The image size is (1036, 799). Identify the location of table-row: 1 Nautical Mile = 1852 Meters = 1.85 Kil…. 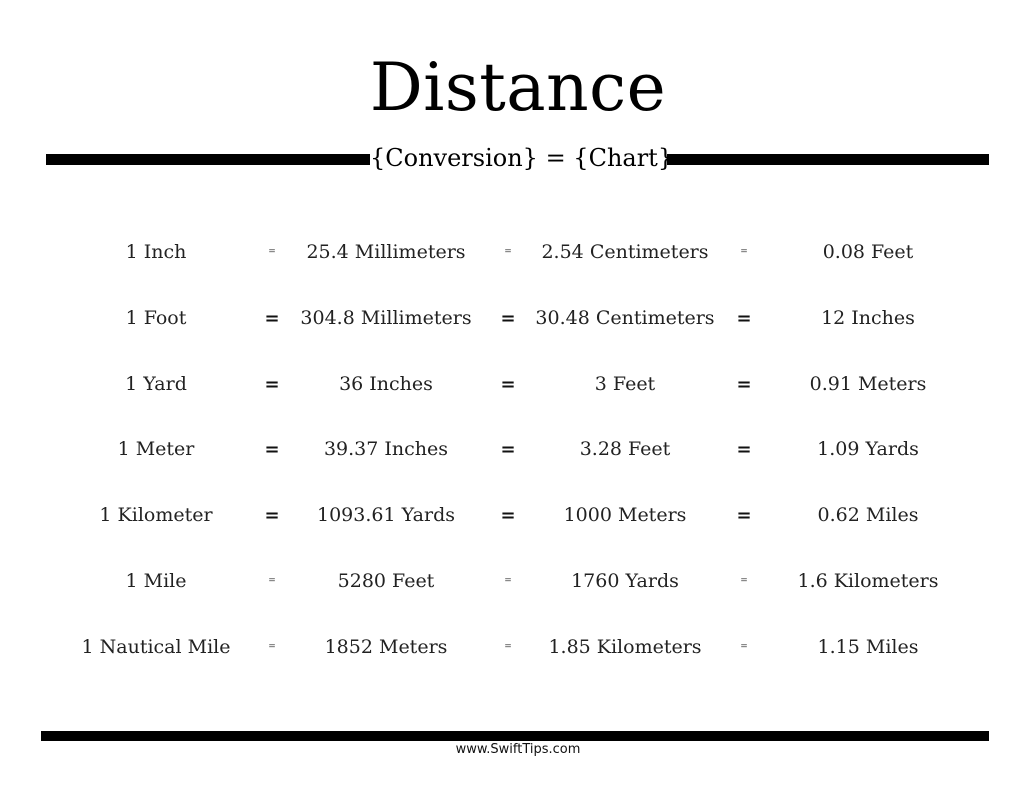
(518, 648).